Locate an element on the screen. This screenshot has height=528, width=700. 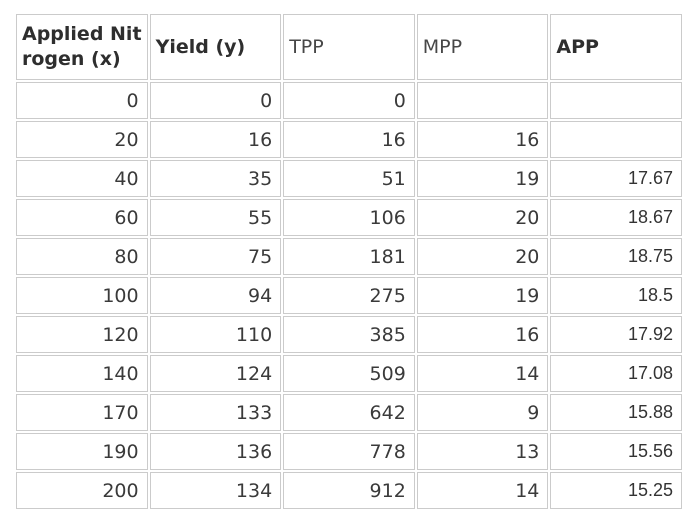
cell-yield: 124 is located at coordinates (215, 373).